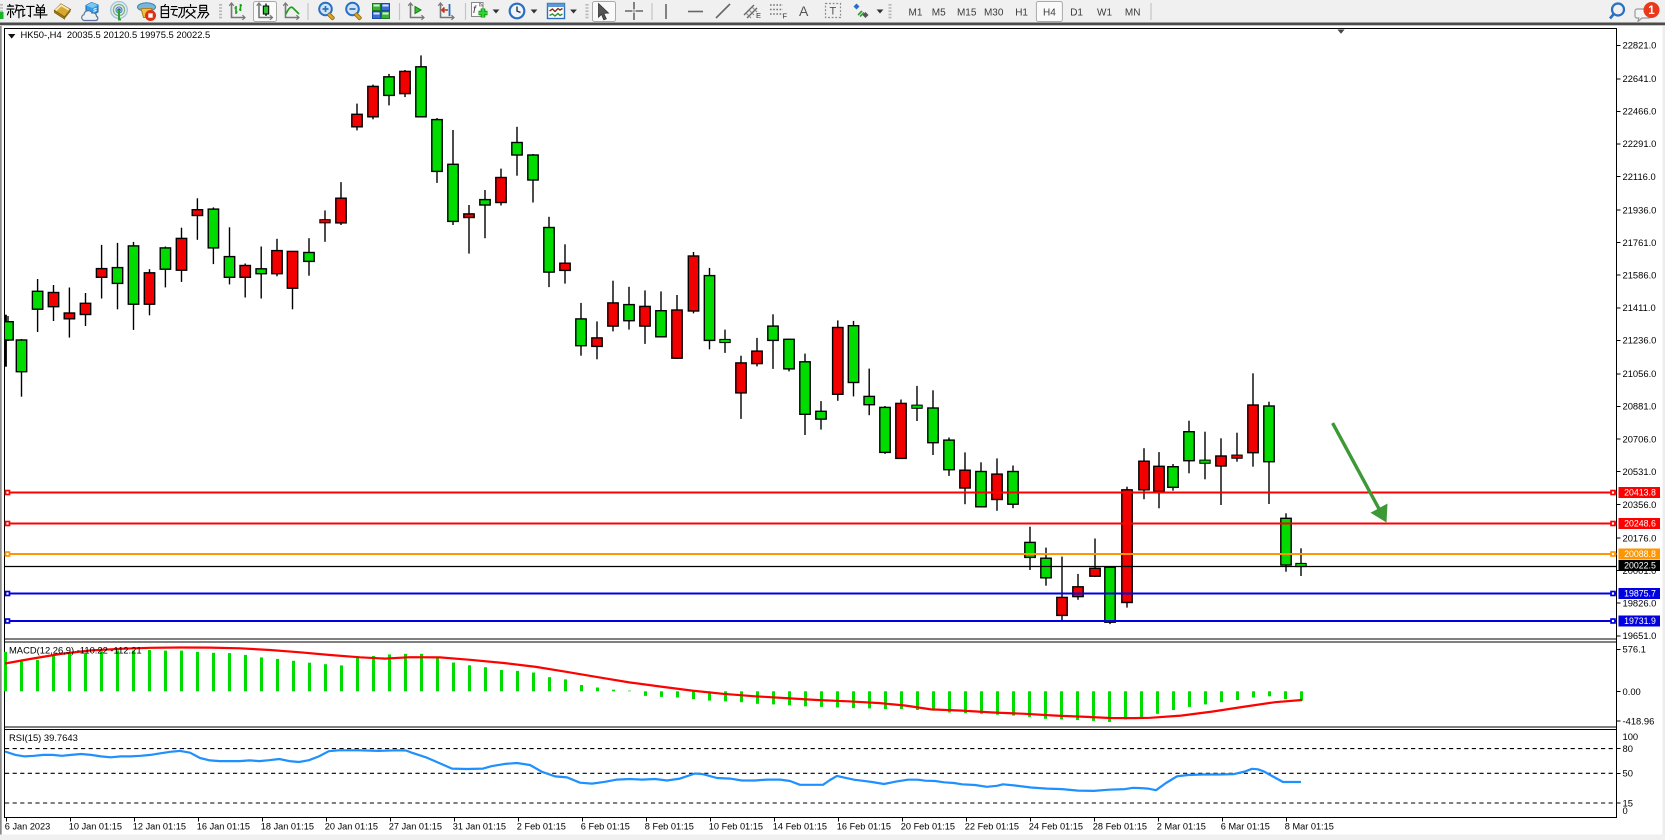  I want to click on svg-text: 19651.0, so click(1640, 635).